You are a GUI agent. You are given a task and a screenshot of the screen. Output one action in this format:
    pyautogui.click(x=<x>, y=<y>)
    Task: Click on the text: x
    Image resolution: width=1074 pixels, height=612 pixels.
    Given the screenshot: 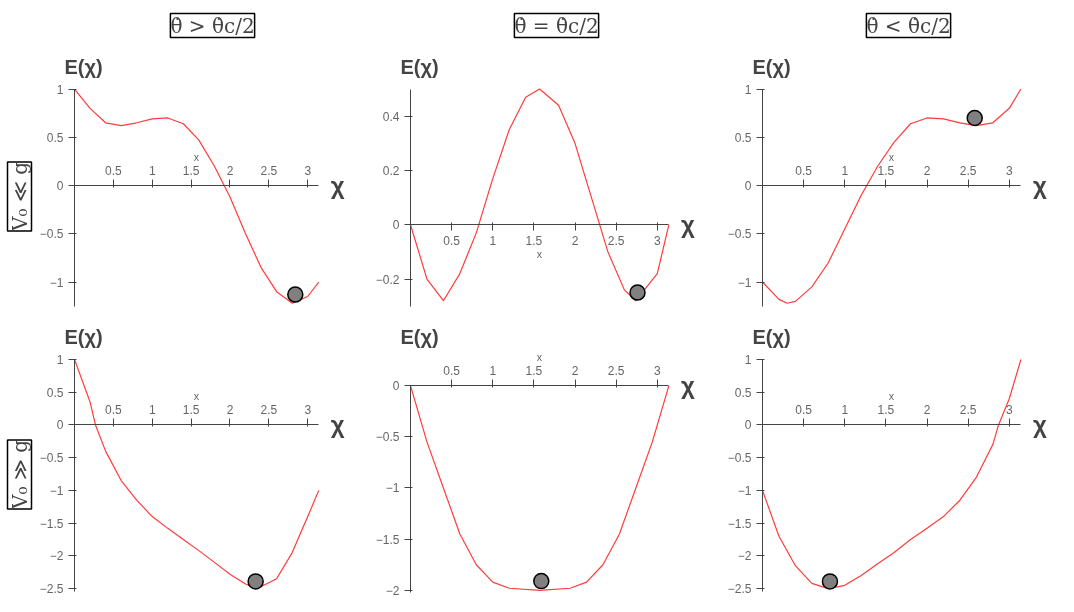 What is the action you would take?
    pyautogui.click(x=539, y=356)
    